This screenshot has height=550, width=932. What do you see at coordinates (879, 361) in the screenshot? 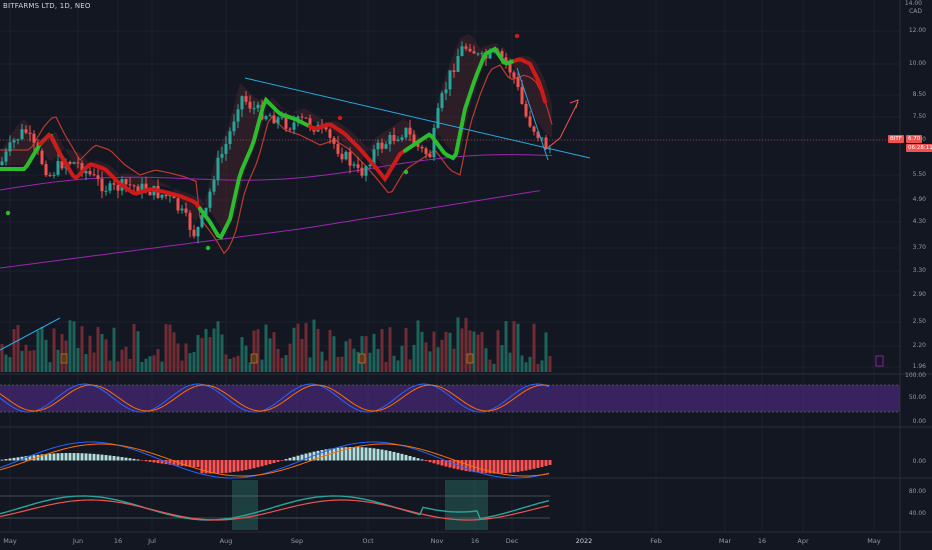
I see `event-marker` at bounding box center [879, 361].